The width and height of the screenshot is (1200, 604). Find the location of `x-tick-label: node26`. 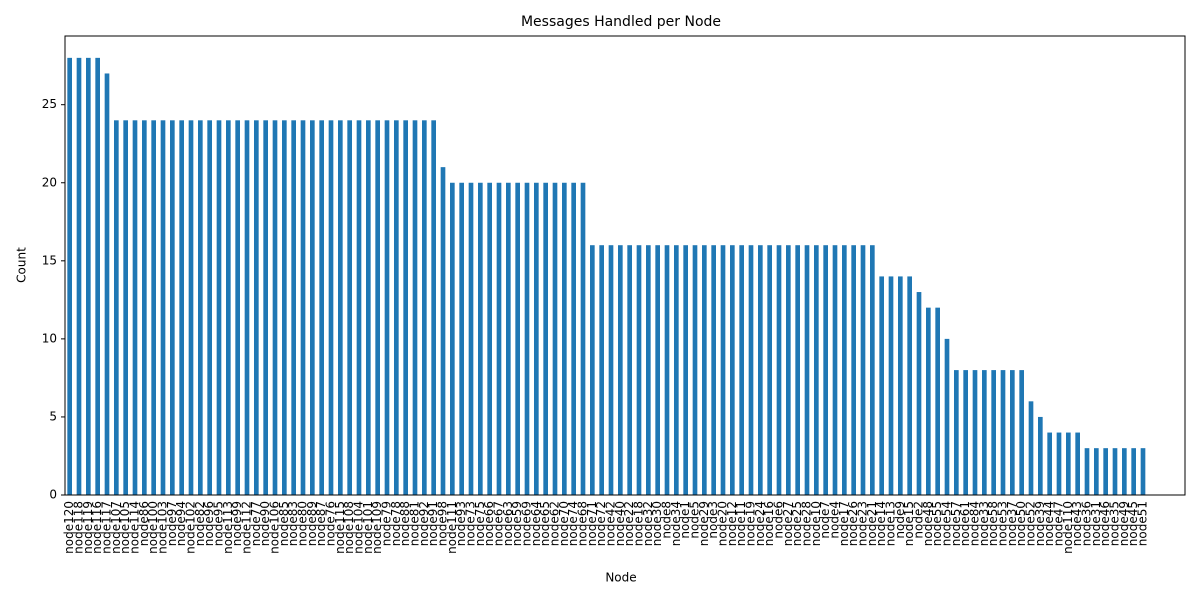

x-tick-label: node26 is located at coordinates (853, 523).